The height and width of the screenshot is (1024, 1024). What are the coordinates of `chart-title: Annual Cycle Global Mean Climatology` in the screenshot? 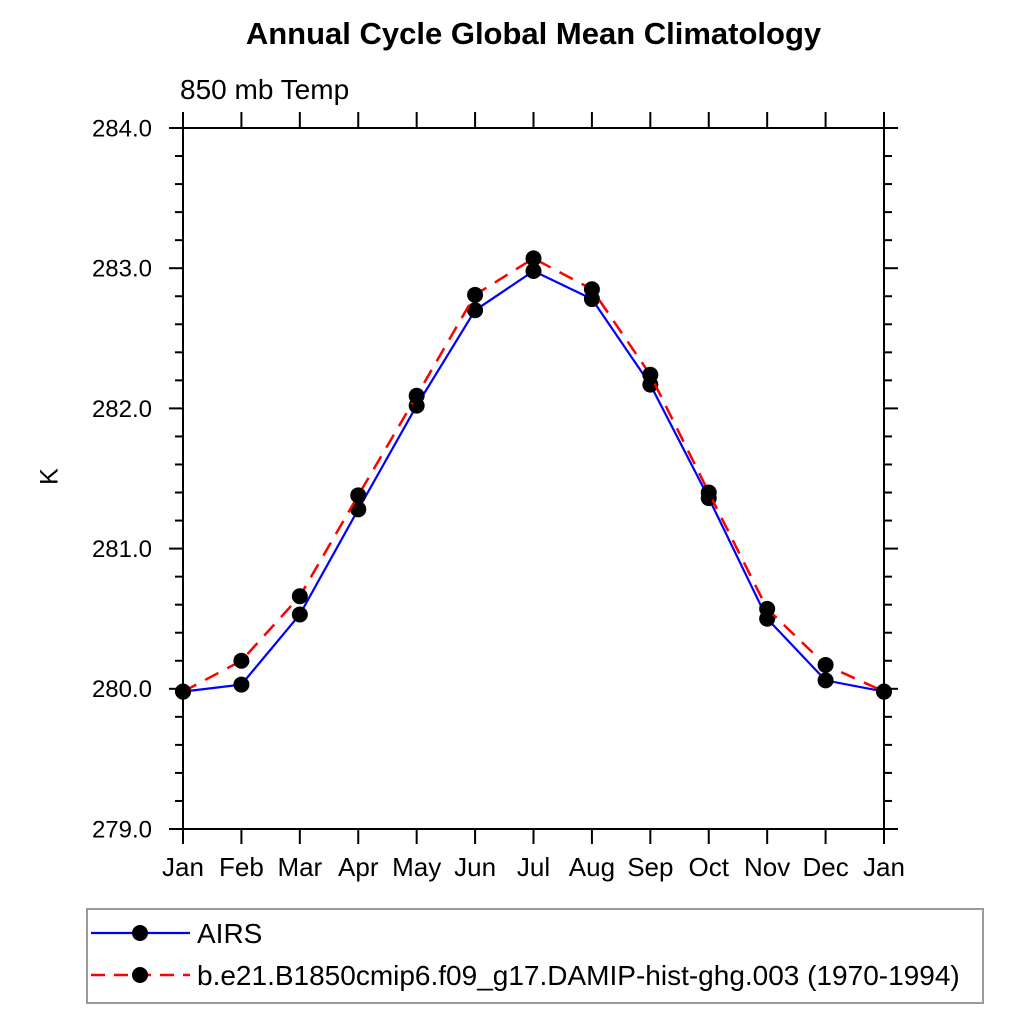 It's located at (533, 33).